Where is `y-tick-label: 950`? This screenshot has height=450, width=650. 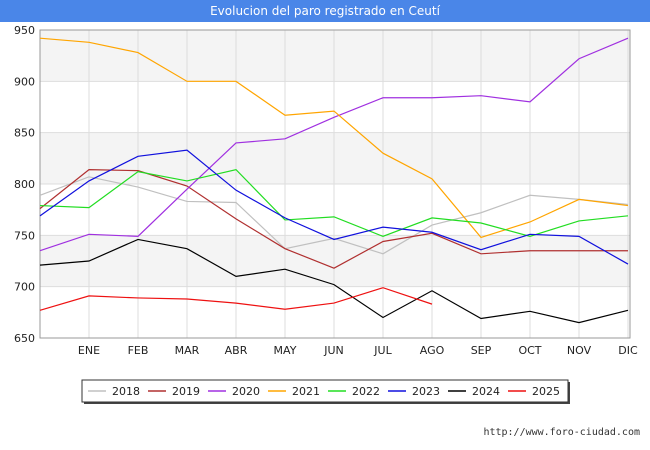
y-tick-label: 950 is located at coordinates (24, 30).